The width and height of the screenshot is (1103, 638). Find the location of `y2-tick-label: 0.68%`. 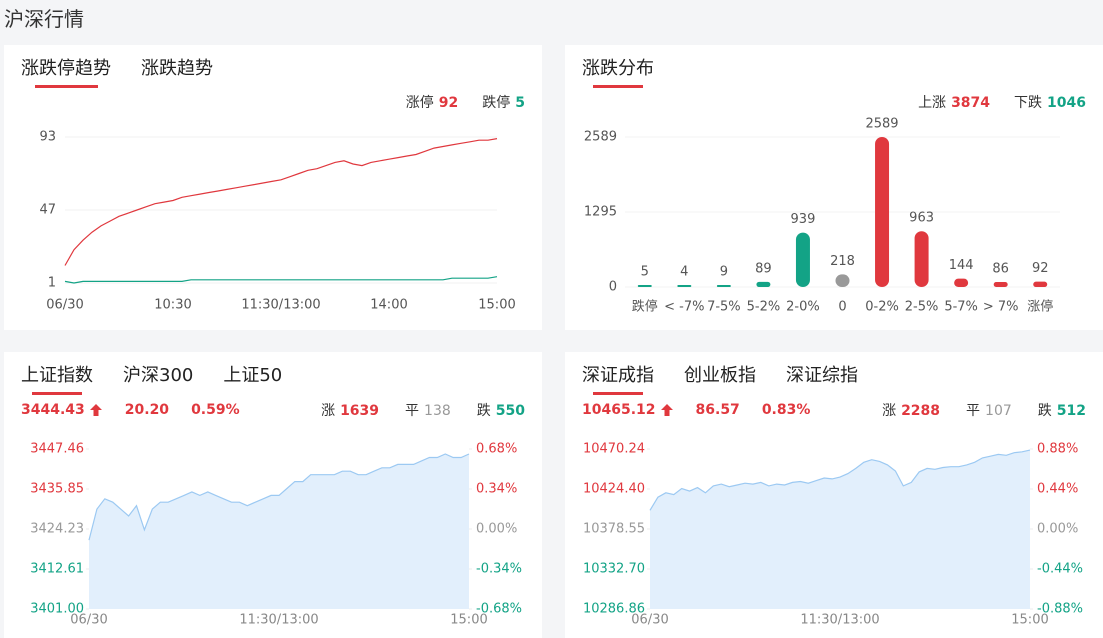

y2-tick-label: 0.68% is located at coordinates (496, 449).